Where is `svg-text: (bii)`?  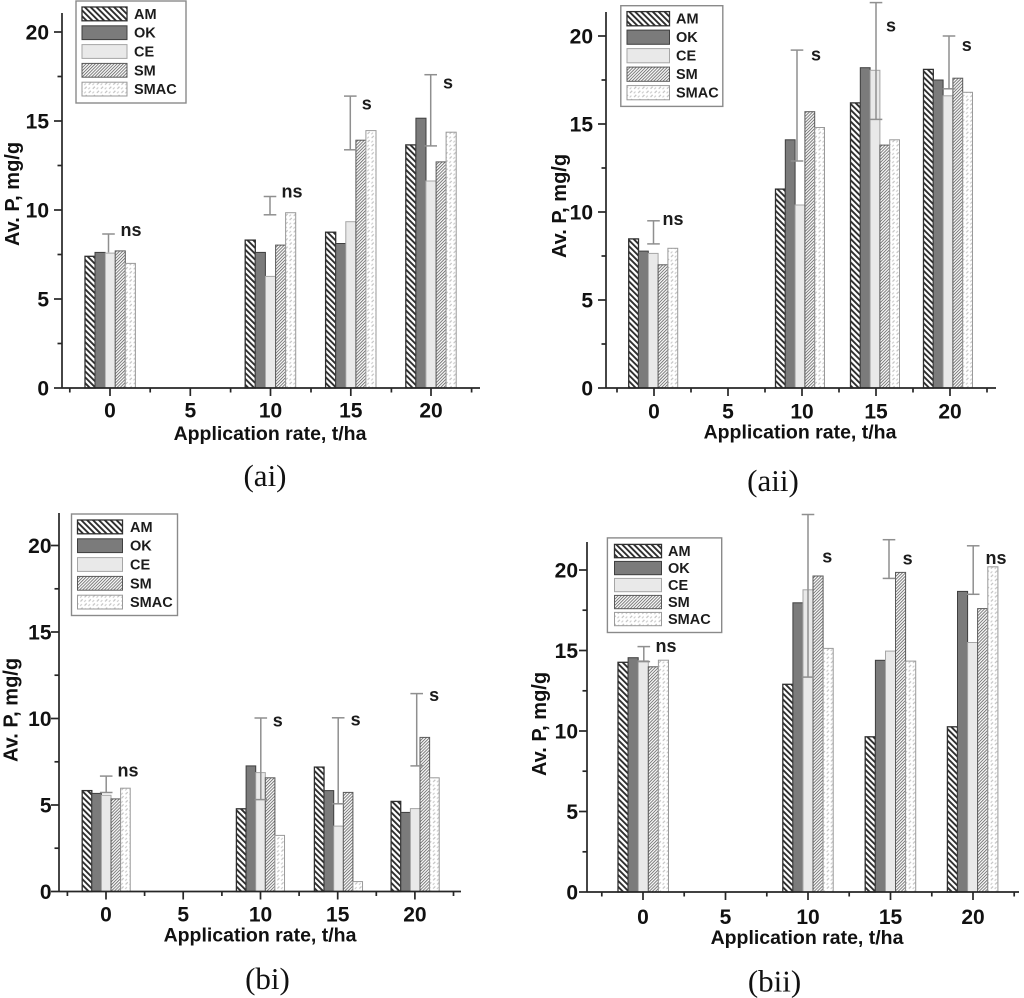
svg-text: (bii) is located at coordinates (774, 981).